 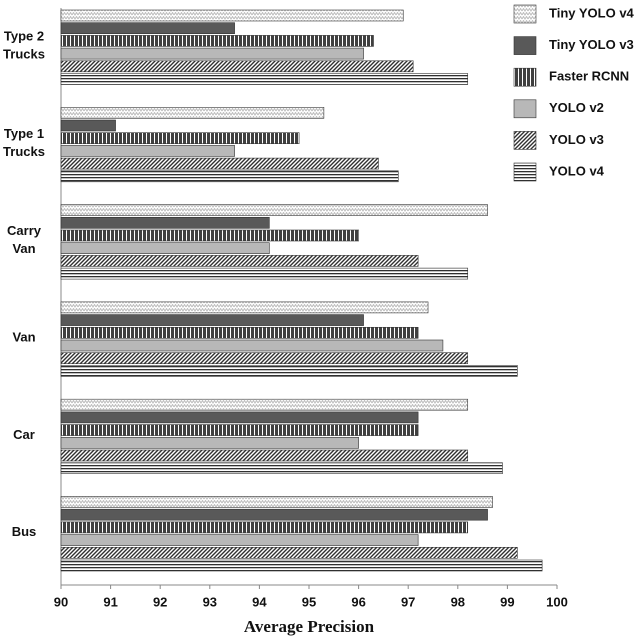 What do you see at coordinates (24, 45) in the screenshot?
I see `category-label: Type 2 Trucks` at bounding box center [24, 45].